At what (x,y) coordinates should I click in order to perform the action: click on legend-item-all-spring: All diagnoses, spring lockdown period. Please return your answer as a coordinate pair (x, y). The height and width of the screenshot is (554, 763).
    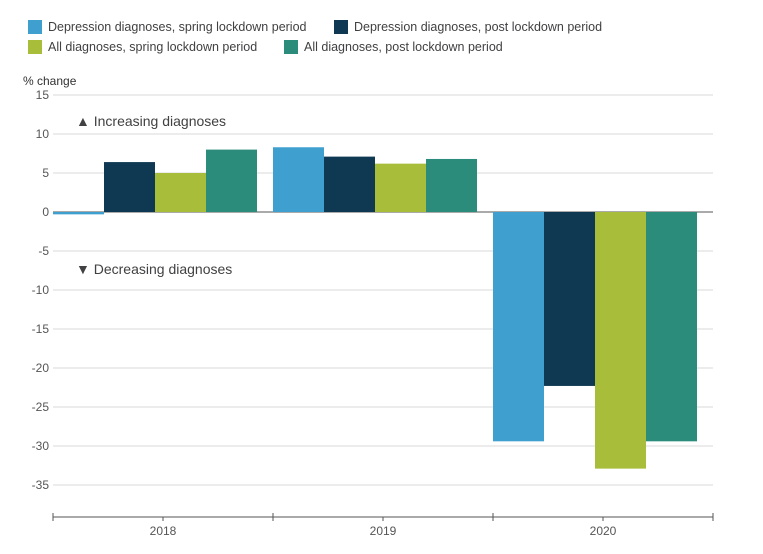
    Looking at the image, I should click on (142, 47).